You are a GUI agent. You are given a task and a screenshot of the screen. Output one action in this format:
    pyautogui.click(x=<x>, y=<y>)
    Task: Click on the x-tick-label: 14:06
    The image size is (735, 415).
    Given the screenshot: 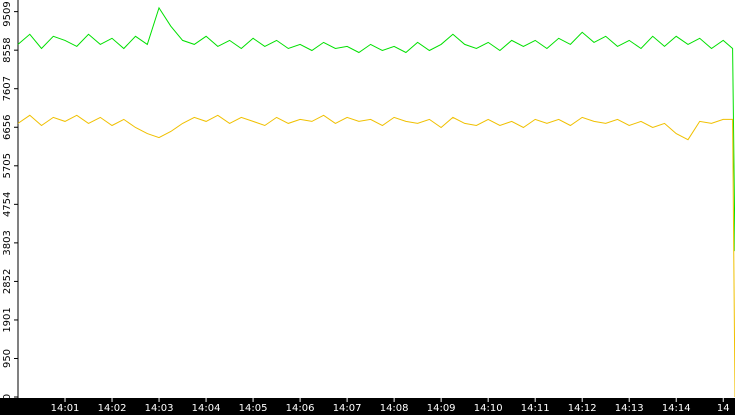 What is the action you would take?
    pyautogui.click(x=300, y=408)
    